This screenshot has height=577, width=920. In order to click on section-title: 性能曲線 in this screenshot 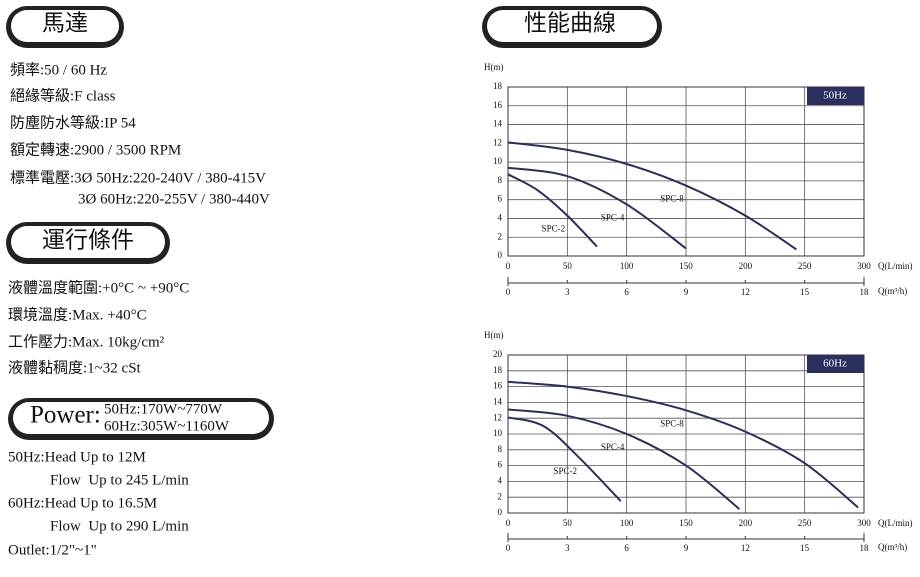, I will do `click(570, 22)`.